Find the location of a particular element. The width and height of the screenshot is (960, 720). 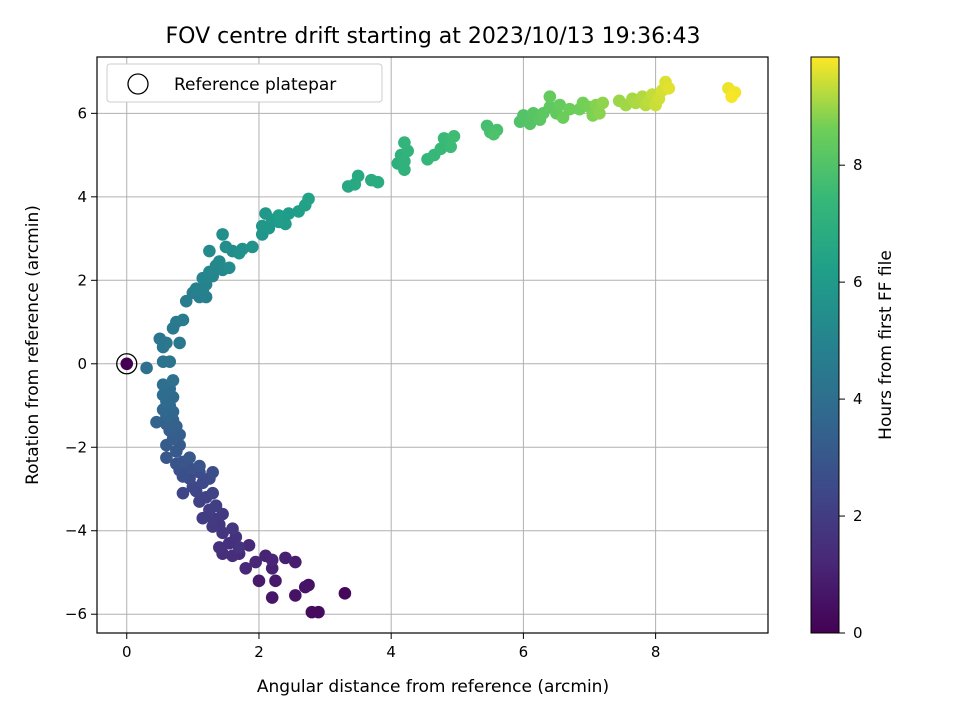

y-axis-label: Rotation from reference (arcmin) is located at coordinates (33, 345).